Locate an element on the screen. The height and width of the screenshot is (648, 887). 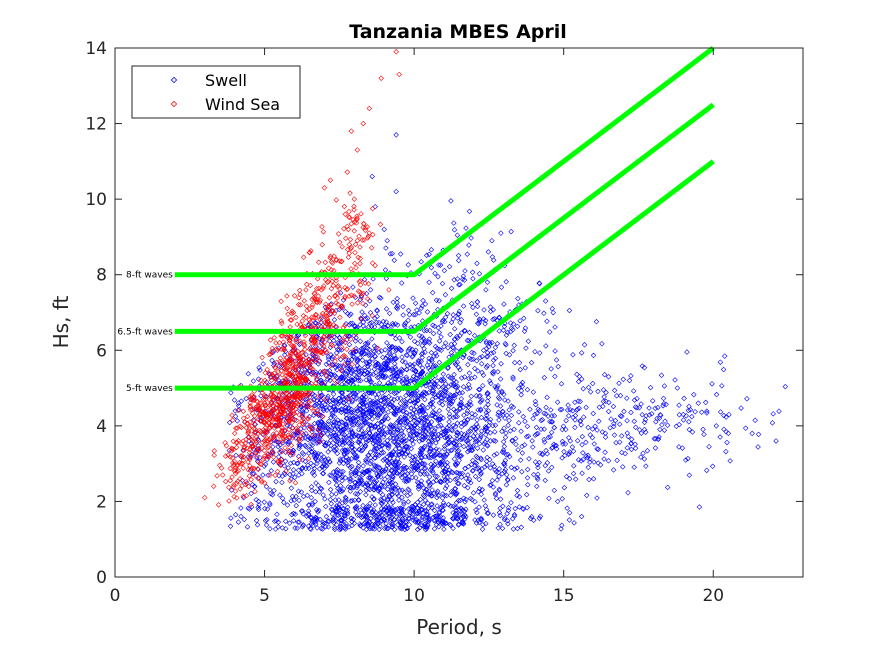
threshold-label-6-5-ft-waves: 6.5-ft waves is located at coordinates (145, 332).